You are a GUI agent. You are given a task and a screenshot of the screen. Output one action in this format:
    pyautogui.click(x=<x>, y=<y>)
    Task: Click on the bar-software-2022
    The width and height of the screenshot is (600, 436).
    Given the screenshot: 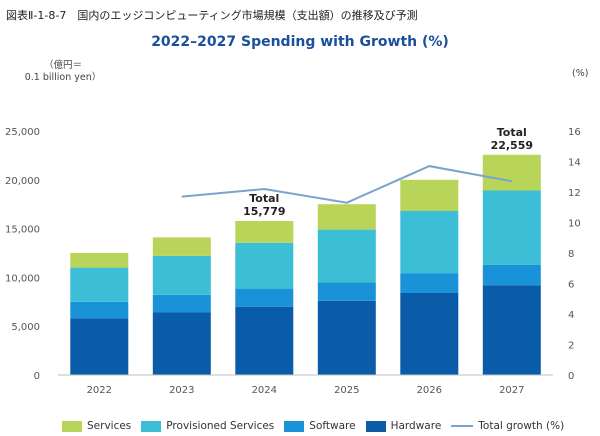 What is the action you would take?
    pyautogui.click(x=99, y=310)
    